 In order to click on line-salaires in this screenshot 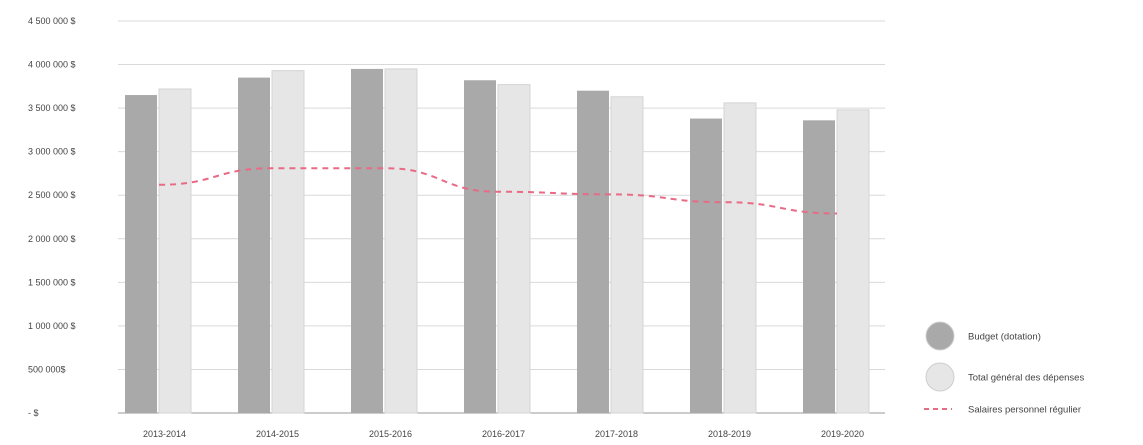, I will do `click(498, 191)`.